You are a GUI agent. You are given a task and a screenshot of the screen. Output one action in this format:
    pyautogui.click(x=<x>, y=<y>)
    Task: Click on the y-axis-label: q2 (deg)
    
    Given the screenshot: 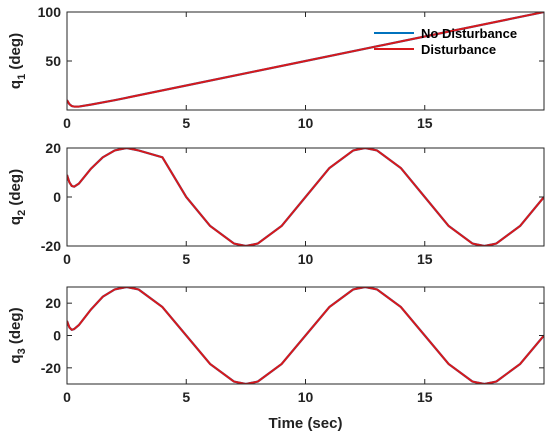 What is the action you would take?
    pyautogui.click(x=17, y=197)
    